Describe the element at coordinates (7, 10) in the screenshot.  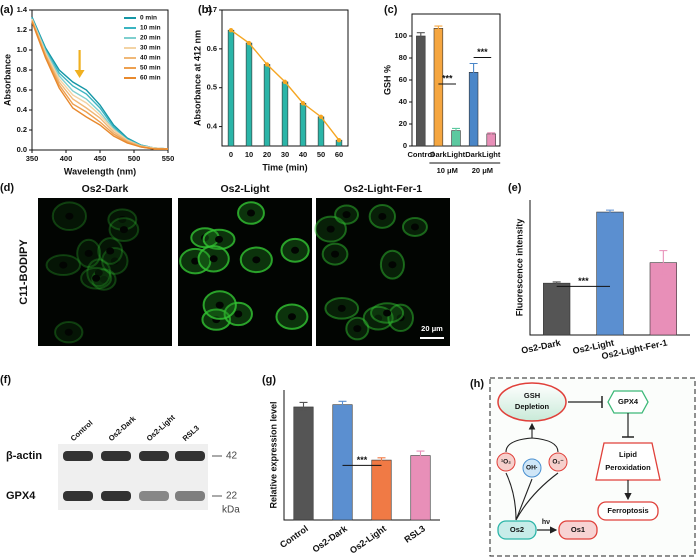
I see `panel-label: (a)` at that location.